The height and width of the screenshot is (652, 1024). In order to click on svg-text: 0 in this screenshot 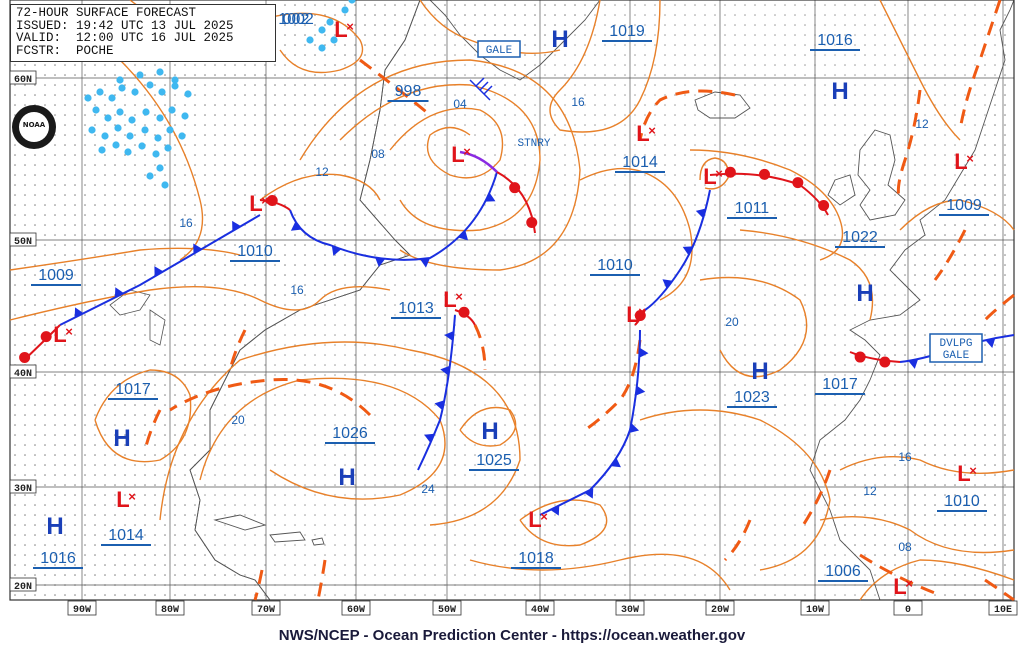, I will do `click(908, 610)`.